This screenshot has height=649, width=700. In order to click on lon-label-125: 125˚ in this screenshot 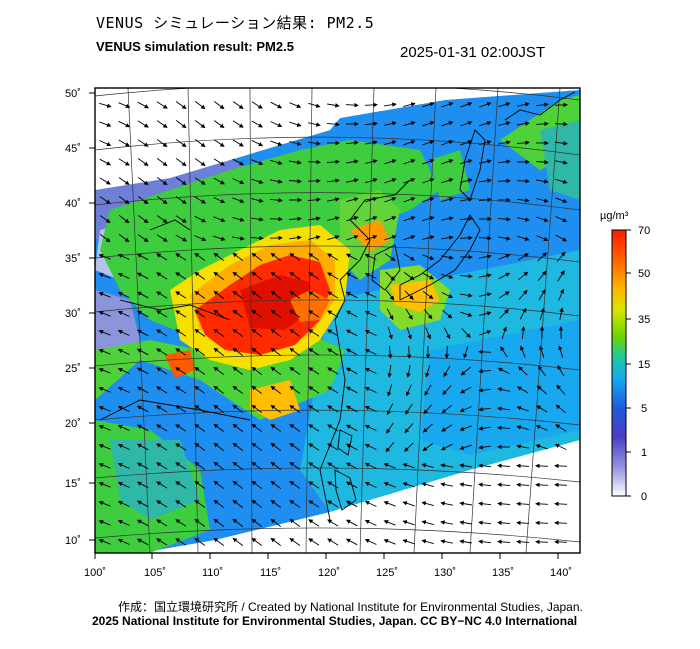, I will do `click(387, 573)`.